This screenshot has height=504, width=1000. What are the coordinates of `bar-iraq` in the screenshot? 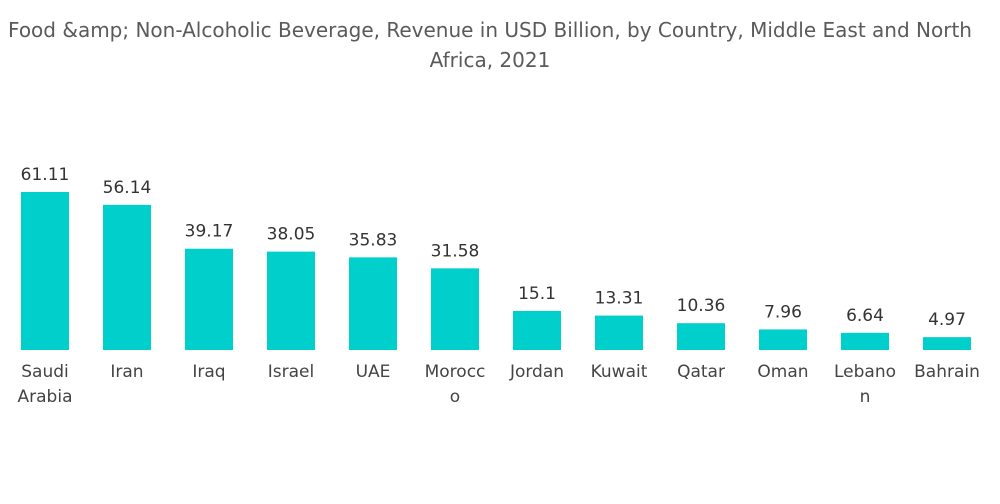 It's located at (209, 299).